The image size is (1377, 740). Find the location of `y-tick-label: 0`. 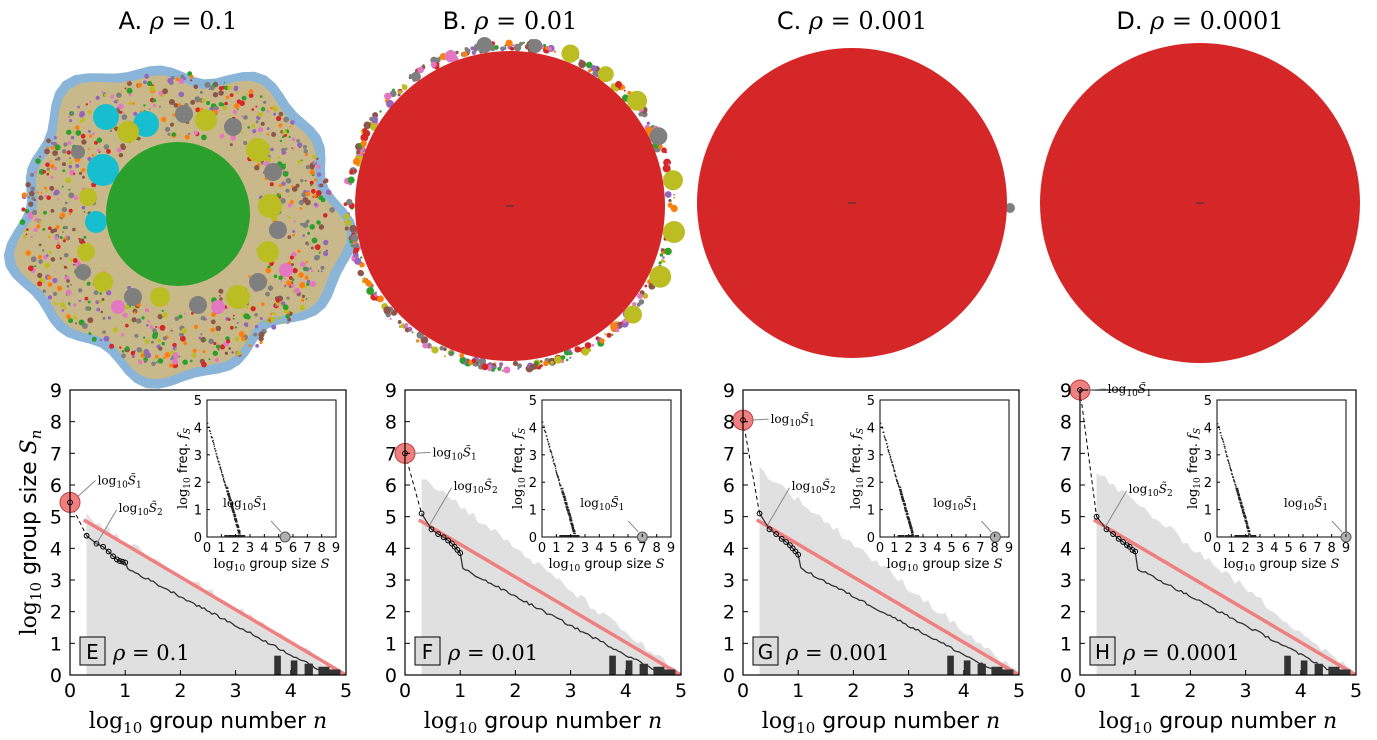

y-tick-label: 0 is located at coordinates (729, 676).